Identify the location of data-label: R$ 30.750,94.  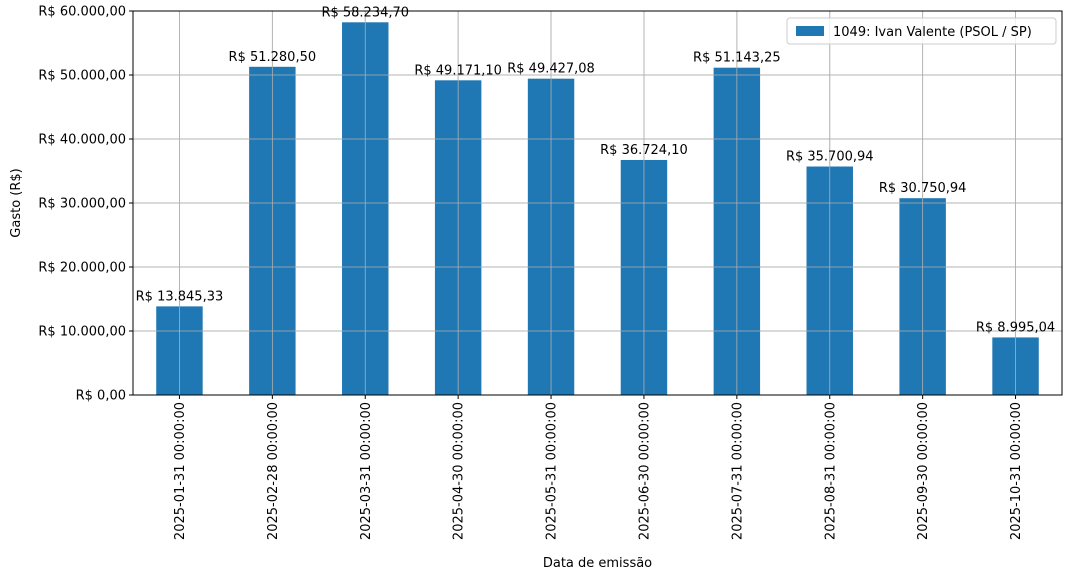
(923, 188).